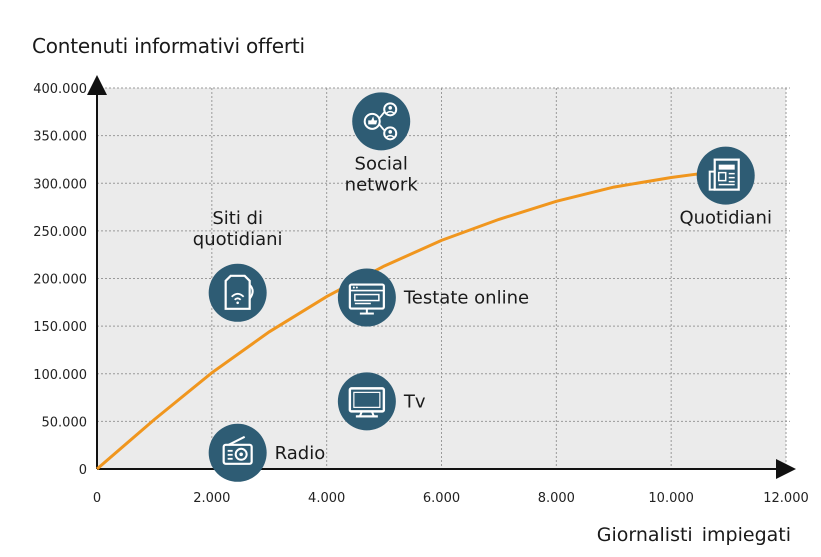 Image resolution: width=821 pixels, height=557 pixels. Describe the element at coordinates (60, 89) in the screenshot. I see `y-tick-label: 400.000` at that location.